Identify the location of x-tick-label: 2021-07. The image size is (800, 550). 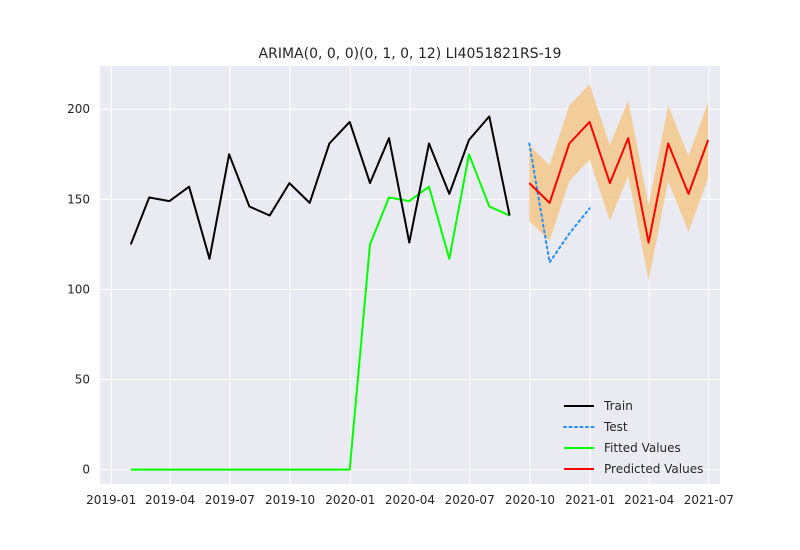
(709, 500).